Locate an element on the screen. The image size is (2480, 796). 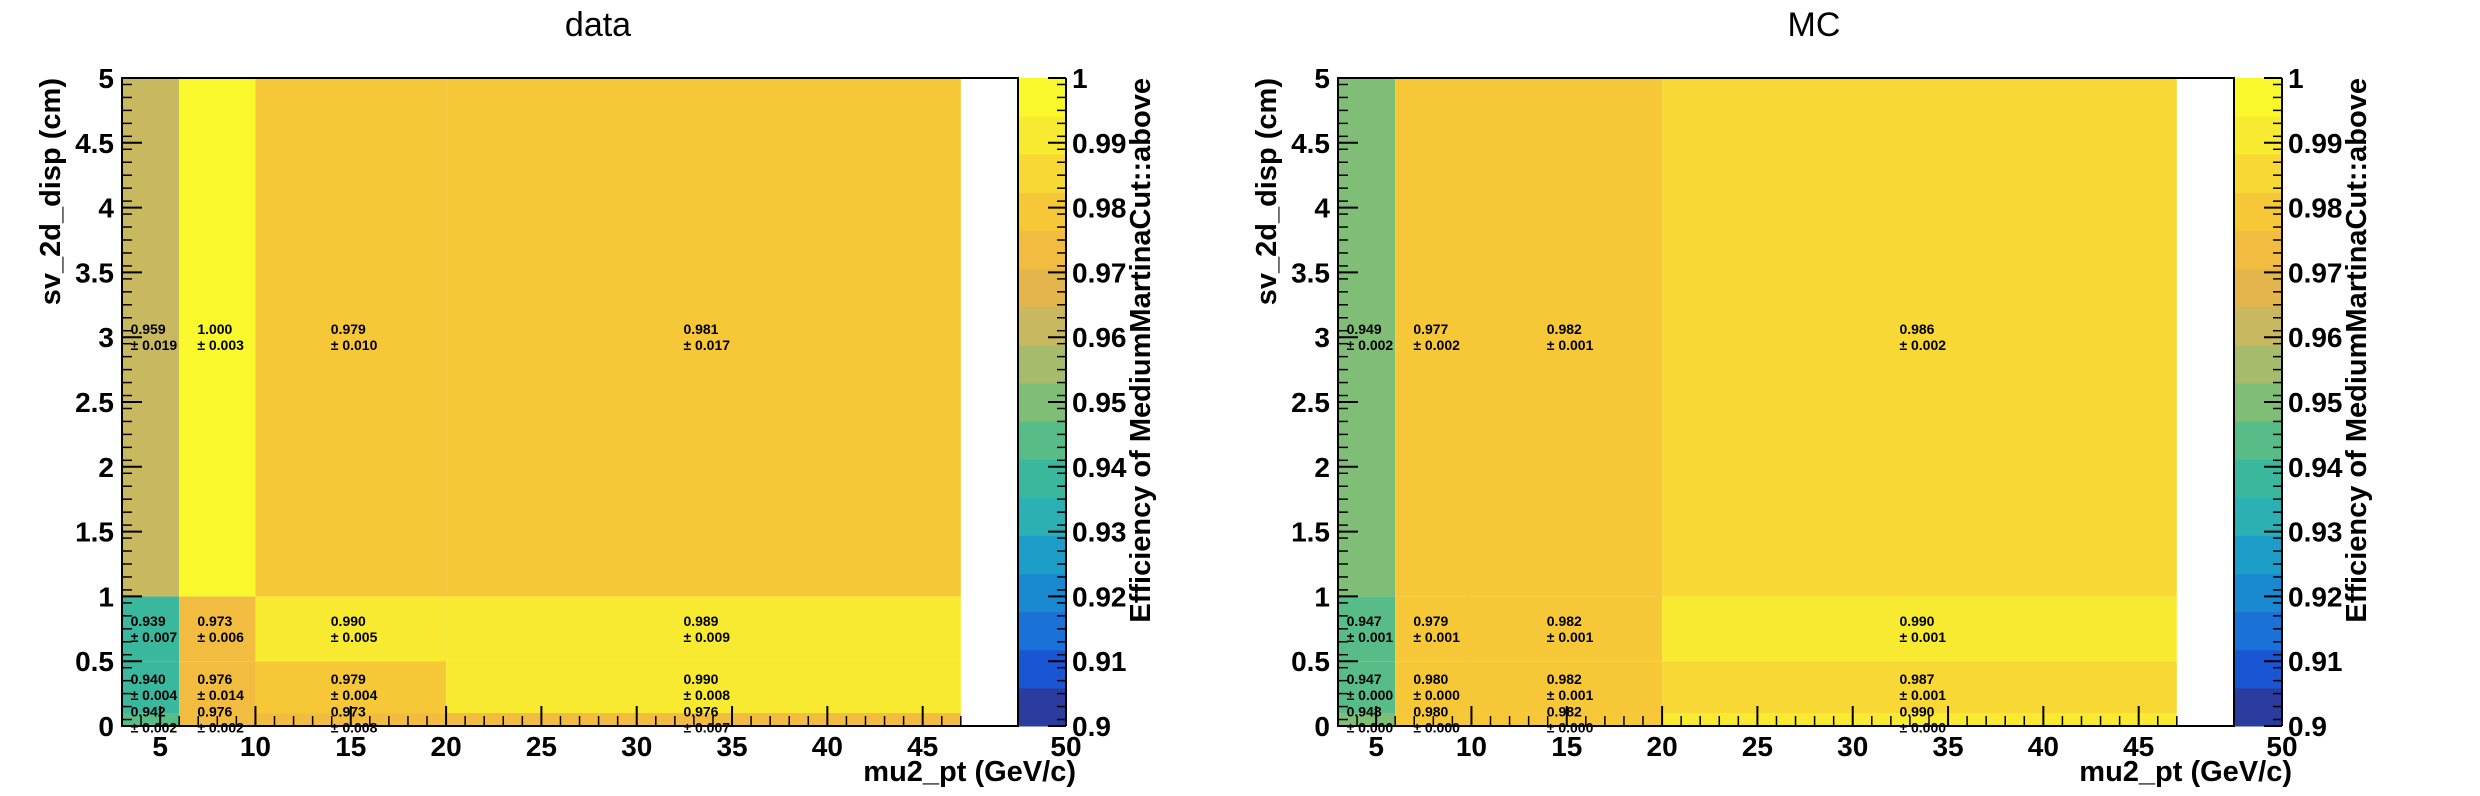
y-tick-label: 4.5 is located at coordinates (94, 143).